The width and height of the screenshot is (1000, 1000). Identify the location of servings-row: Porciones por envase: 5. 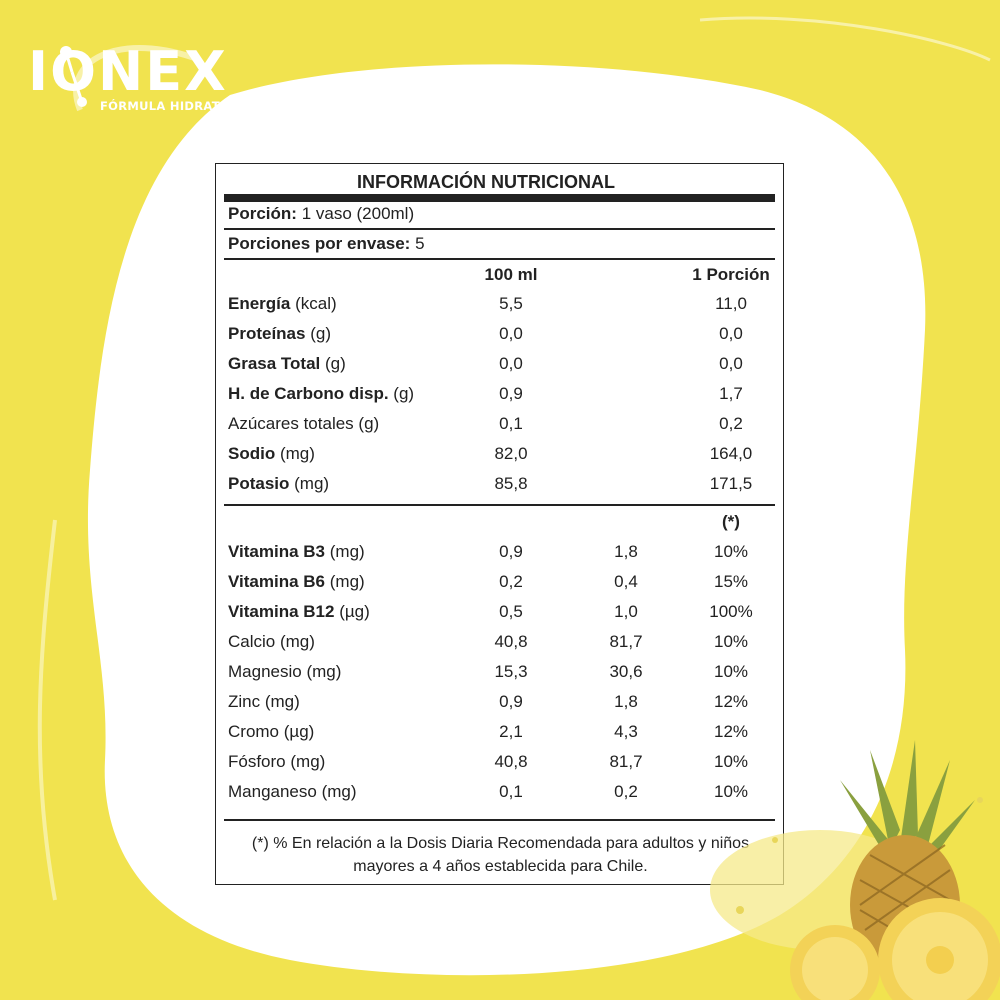
(326, 244).